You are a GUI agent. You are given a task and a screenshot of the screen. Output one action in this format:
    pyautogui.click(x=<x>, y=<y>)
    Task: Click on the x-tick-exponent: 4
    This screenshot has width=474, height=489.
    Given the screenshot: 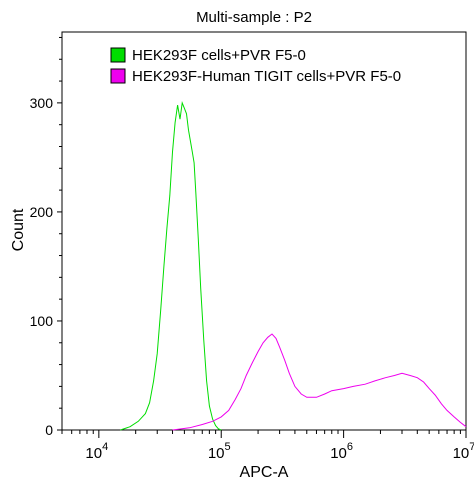 What is the action you would take?
    pyautogui.click(x=105, y=447)
    